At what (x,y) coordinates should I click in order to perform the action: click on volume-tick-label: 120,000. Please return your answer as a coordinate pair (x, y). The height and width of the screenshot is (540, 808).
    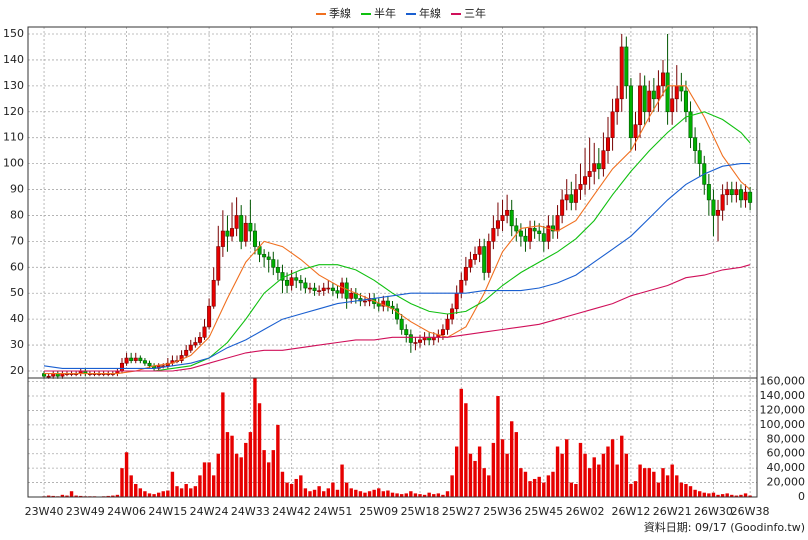
    Looking at the image, I should click on (783, 409).